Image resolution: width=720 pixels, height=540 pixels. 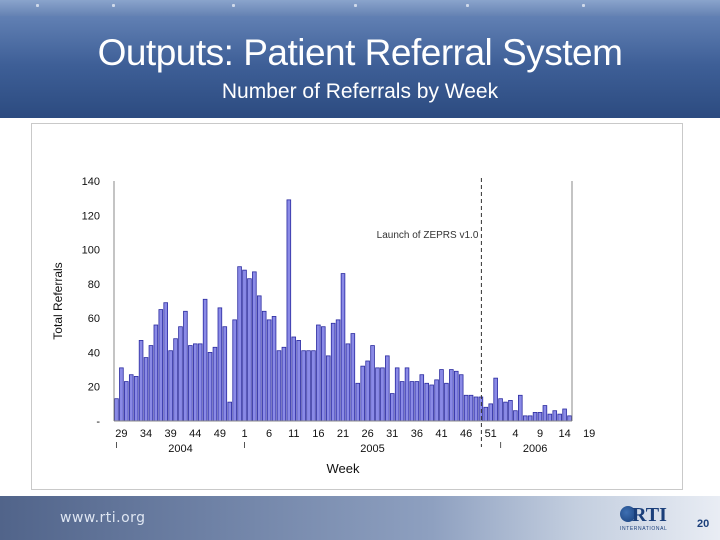 I want to click on year-label: 2004, so click(x=180, y=449).